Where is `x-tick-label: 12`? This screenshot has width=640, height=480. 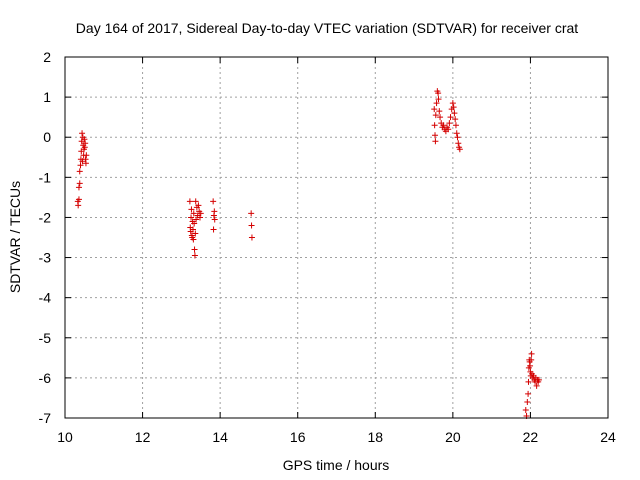
x-tick-label: 12 is located at coordinates (143, 437).